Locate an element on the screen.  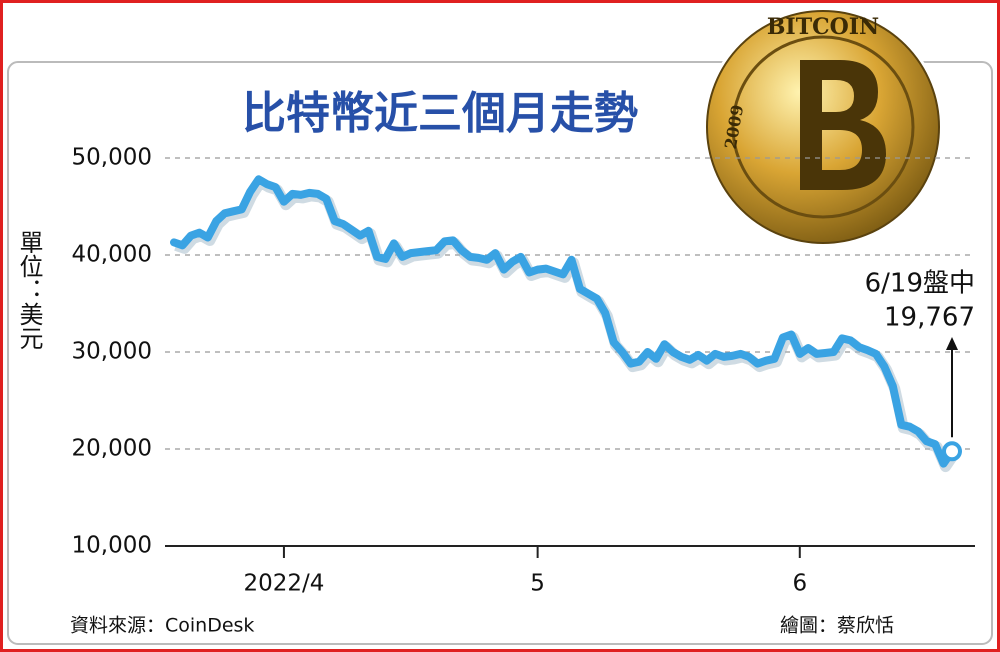
x-tick-label: 6 is located at coordinates (799, 584).